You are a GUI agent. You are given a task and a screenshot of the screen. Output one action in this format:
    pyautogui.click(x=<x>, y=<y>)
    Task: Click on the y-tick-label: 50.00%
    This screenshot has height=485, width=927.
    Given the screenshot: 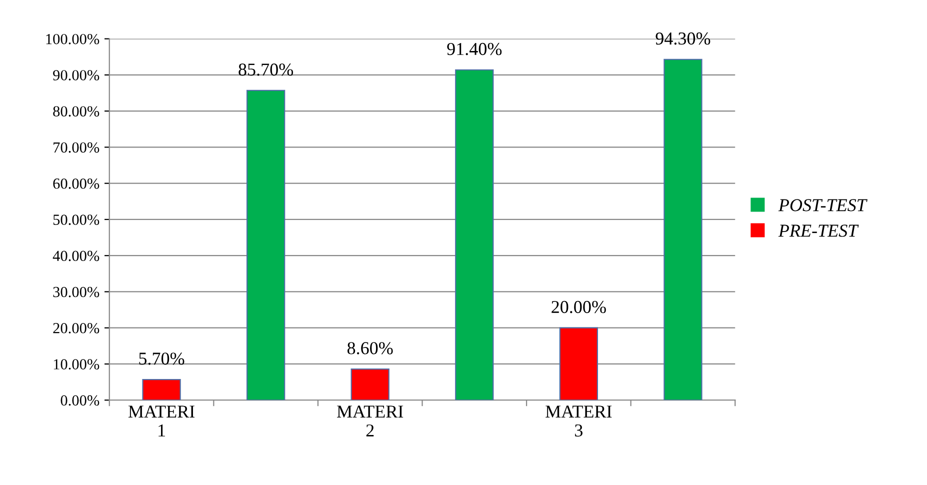 What is the action you would take?
    pyautogui.click(x=76, y=219)
    